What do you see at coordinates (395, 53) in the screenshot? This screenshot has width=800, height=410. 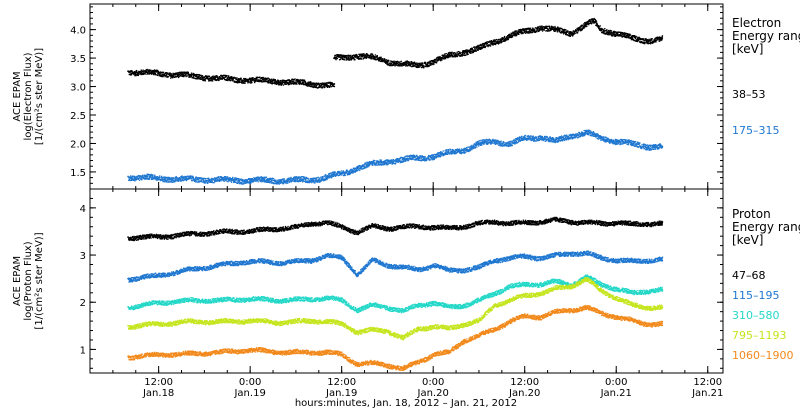 I see `series-38–53` at bounding box center [395, 53].